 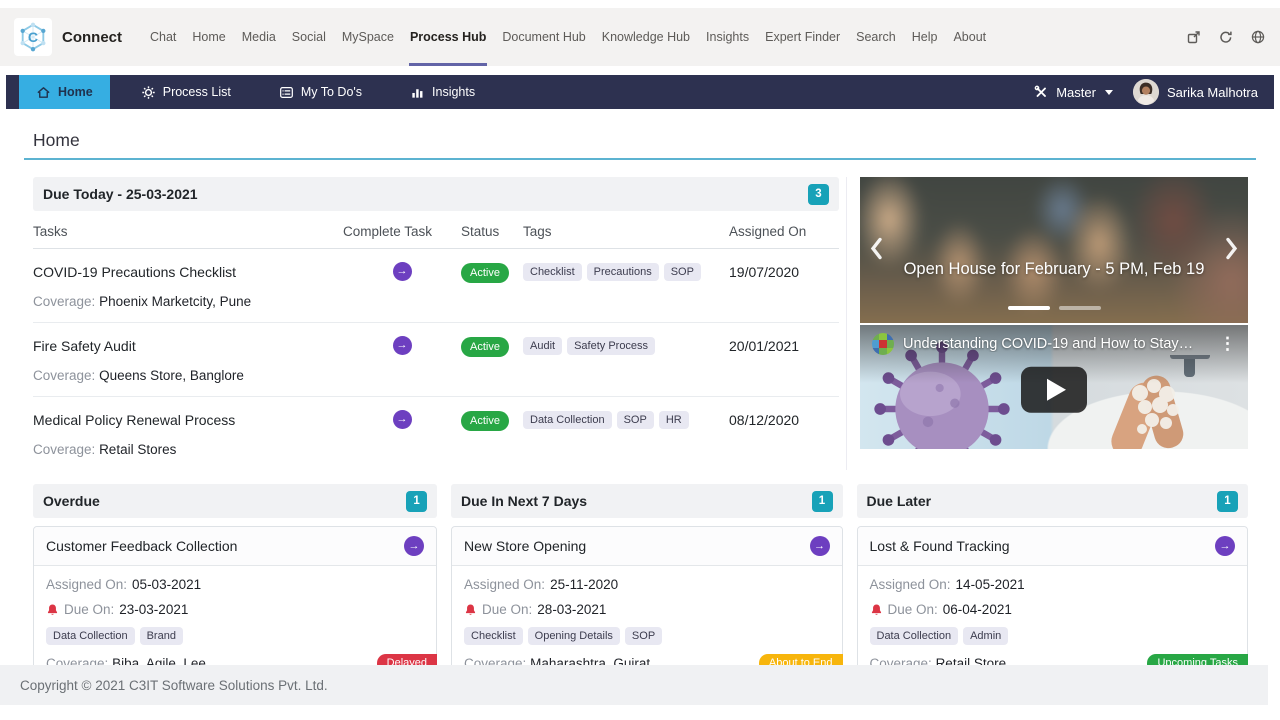 What do you see at coordinates (986, 636) in the screenshot?
I see `tag-chip: Admin` at bounding box center [986, 636].